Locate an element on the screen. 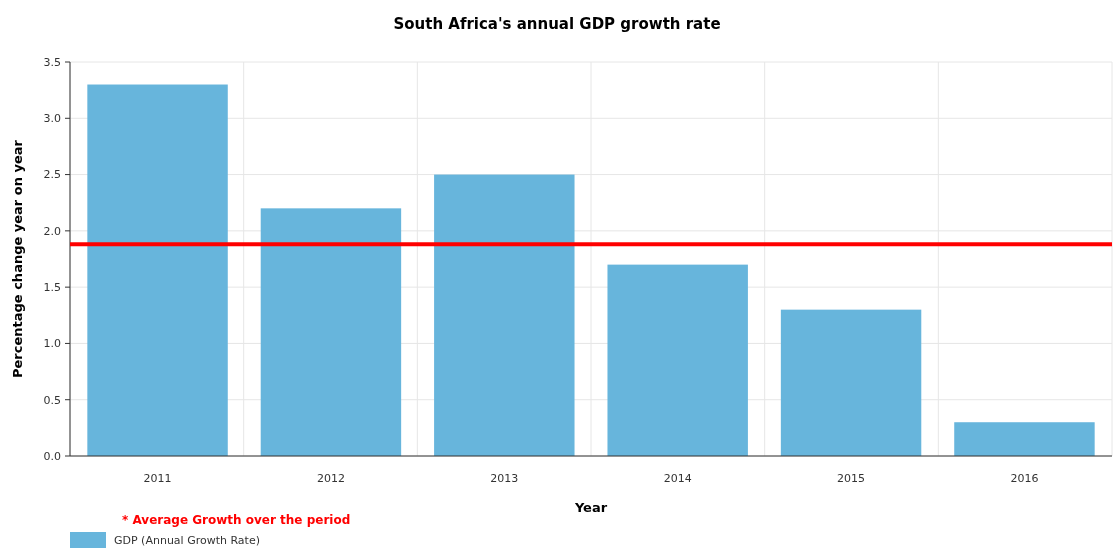  x-axis-title: Year is located at coordinates (590, 507).